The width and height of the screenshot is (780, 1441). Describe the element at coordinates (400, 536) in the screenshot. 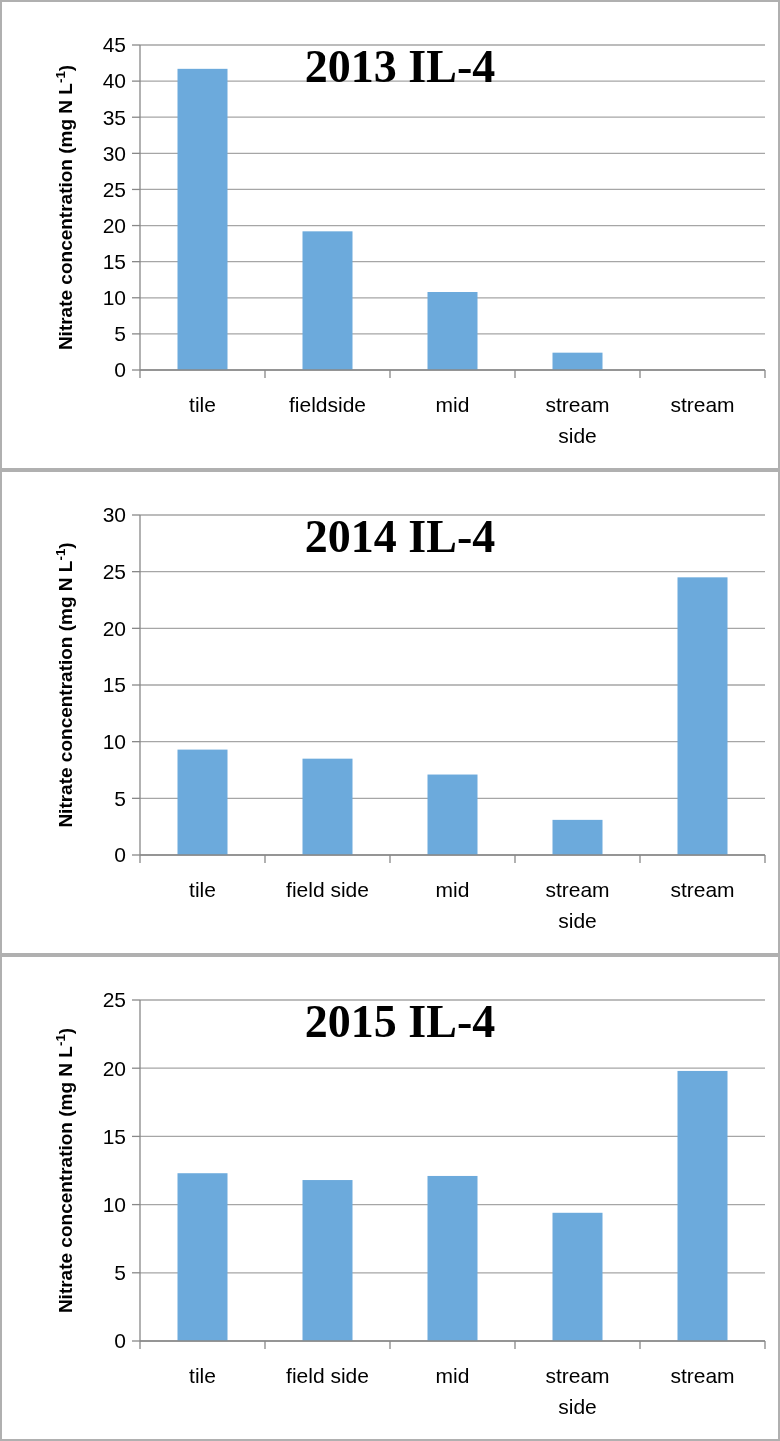

I see `chart-title: 2014 IL-4` at that location.